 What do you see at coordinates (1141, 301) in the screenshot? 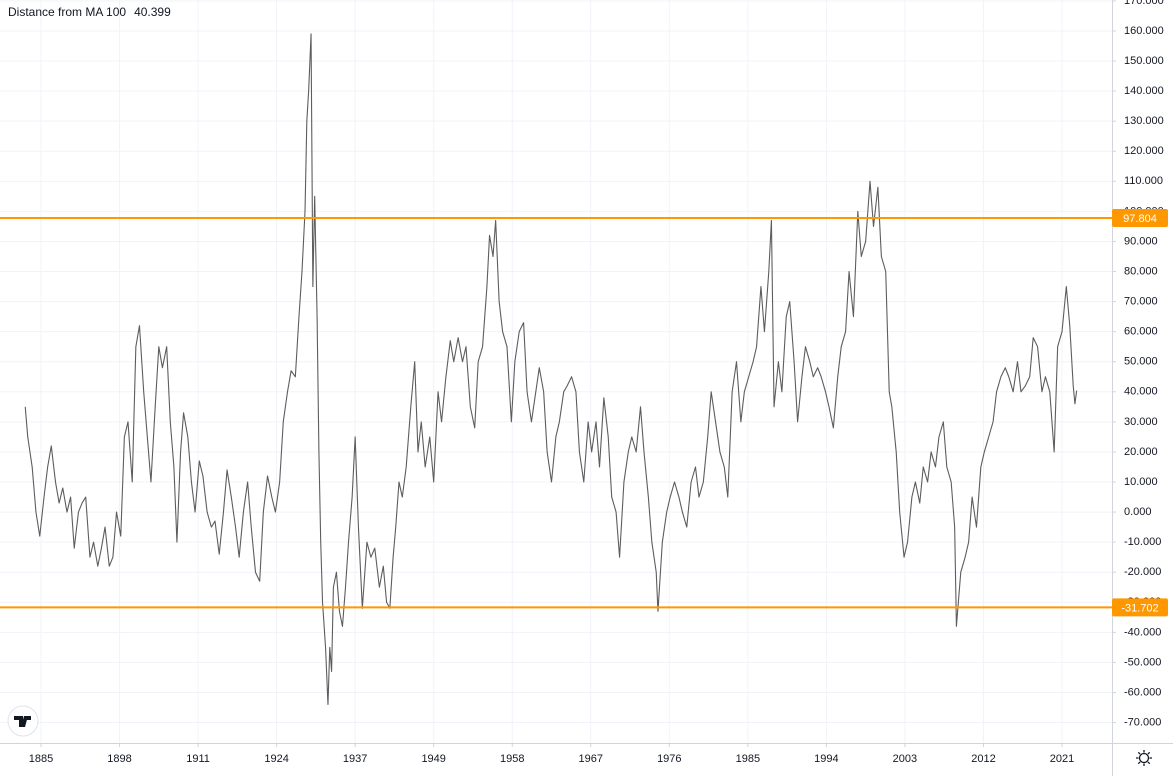
I see `y-tick-label: 70.000` at bounding box center [1141, 301].